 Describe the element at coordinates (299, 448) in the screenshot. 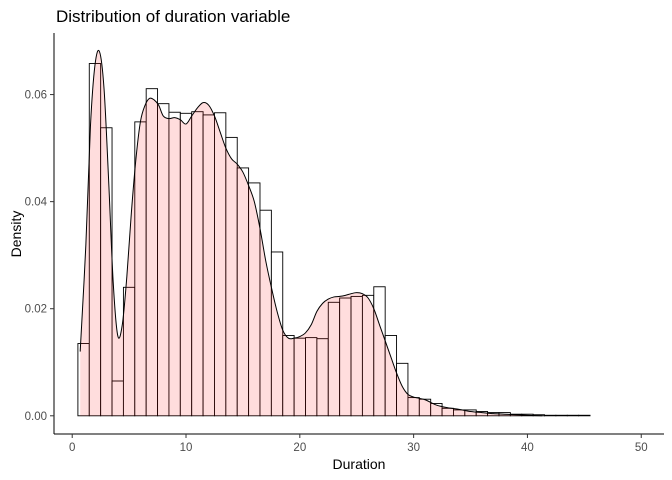

I see `x-tick-label: 20` at that location.